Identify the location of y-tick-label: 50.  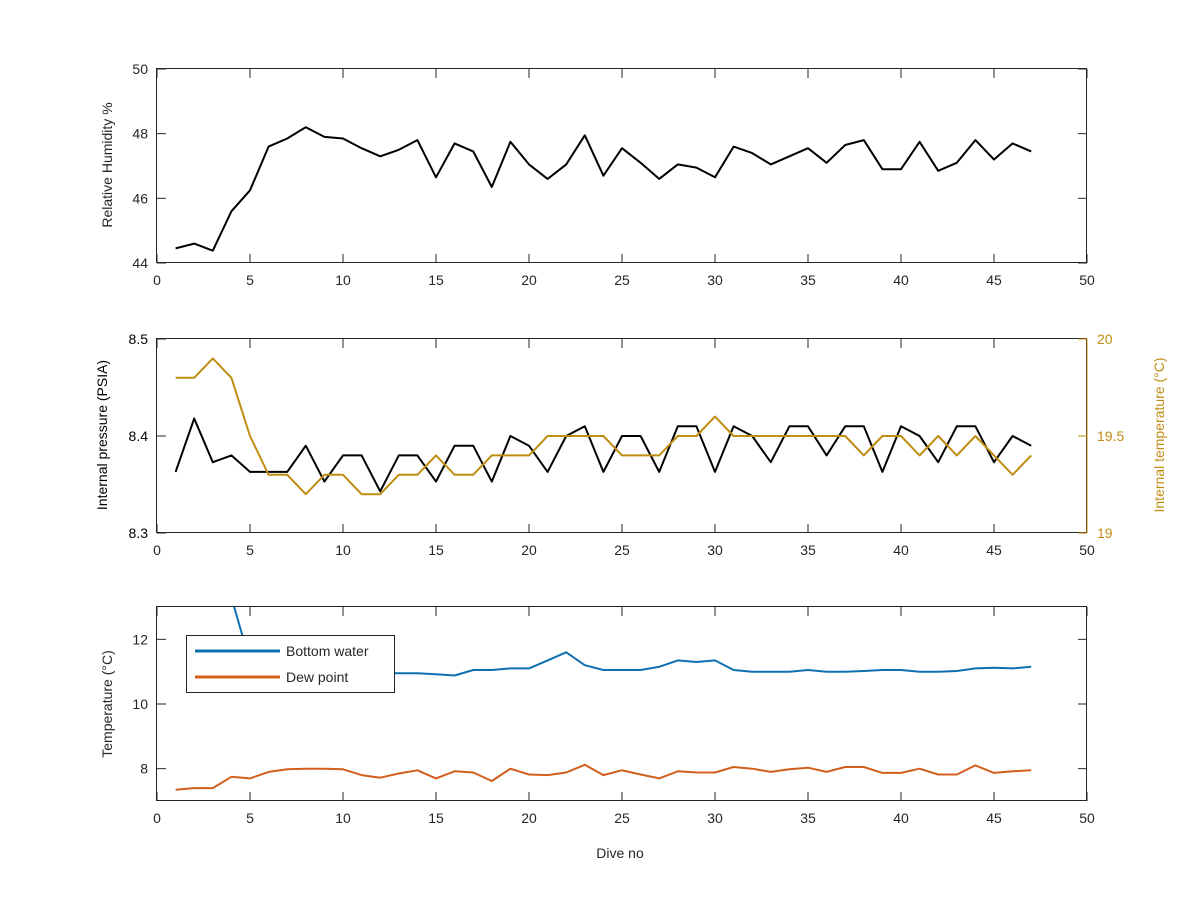
(140, 69).